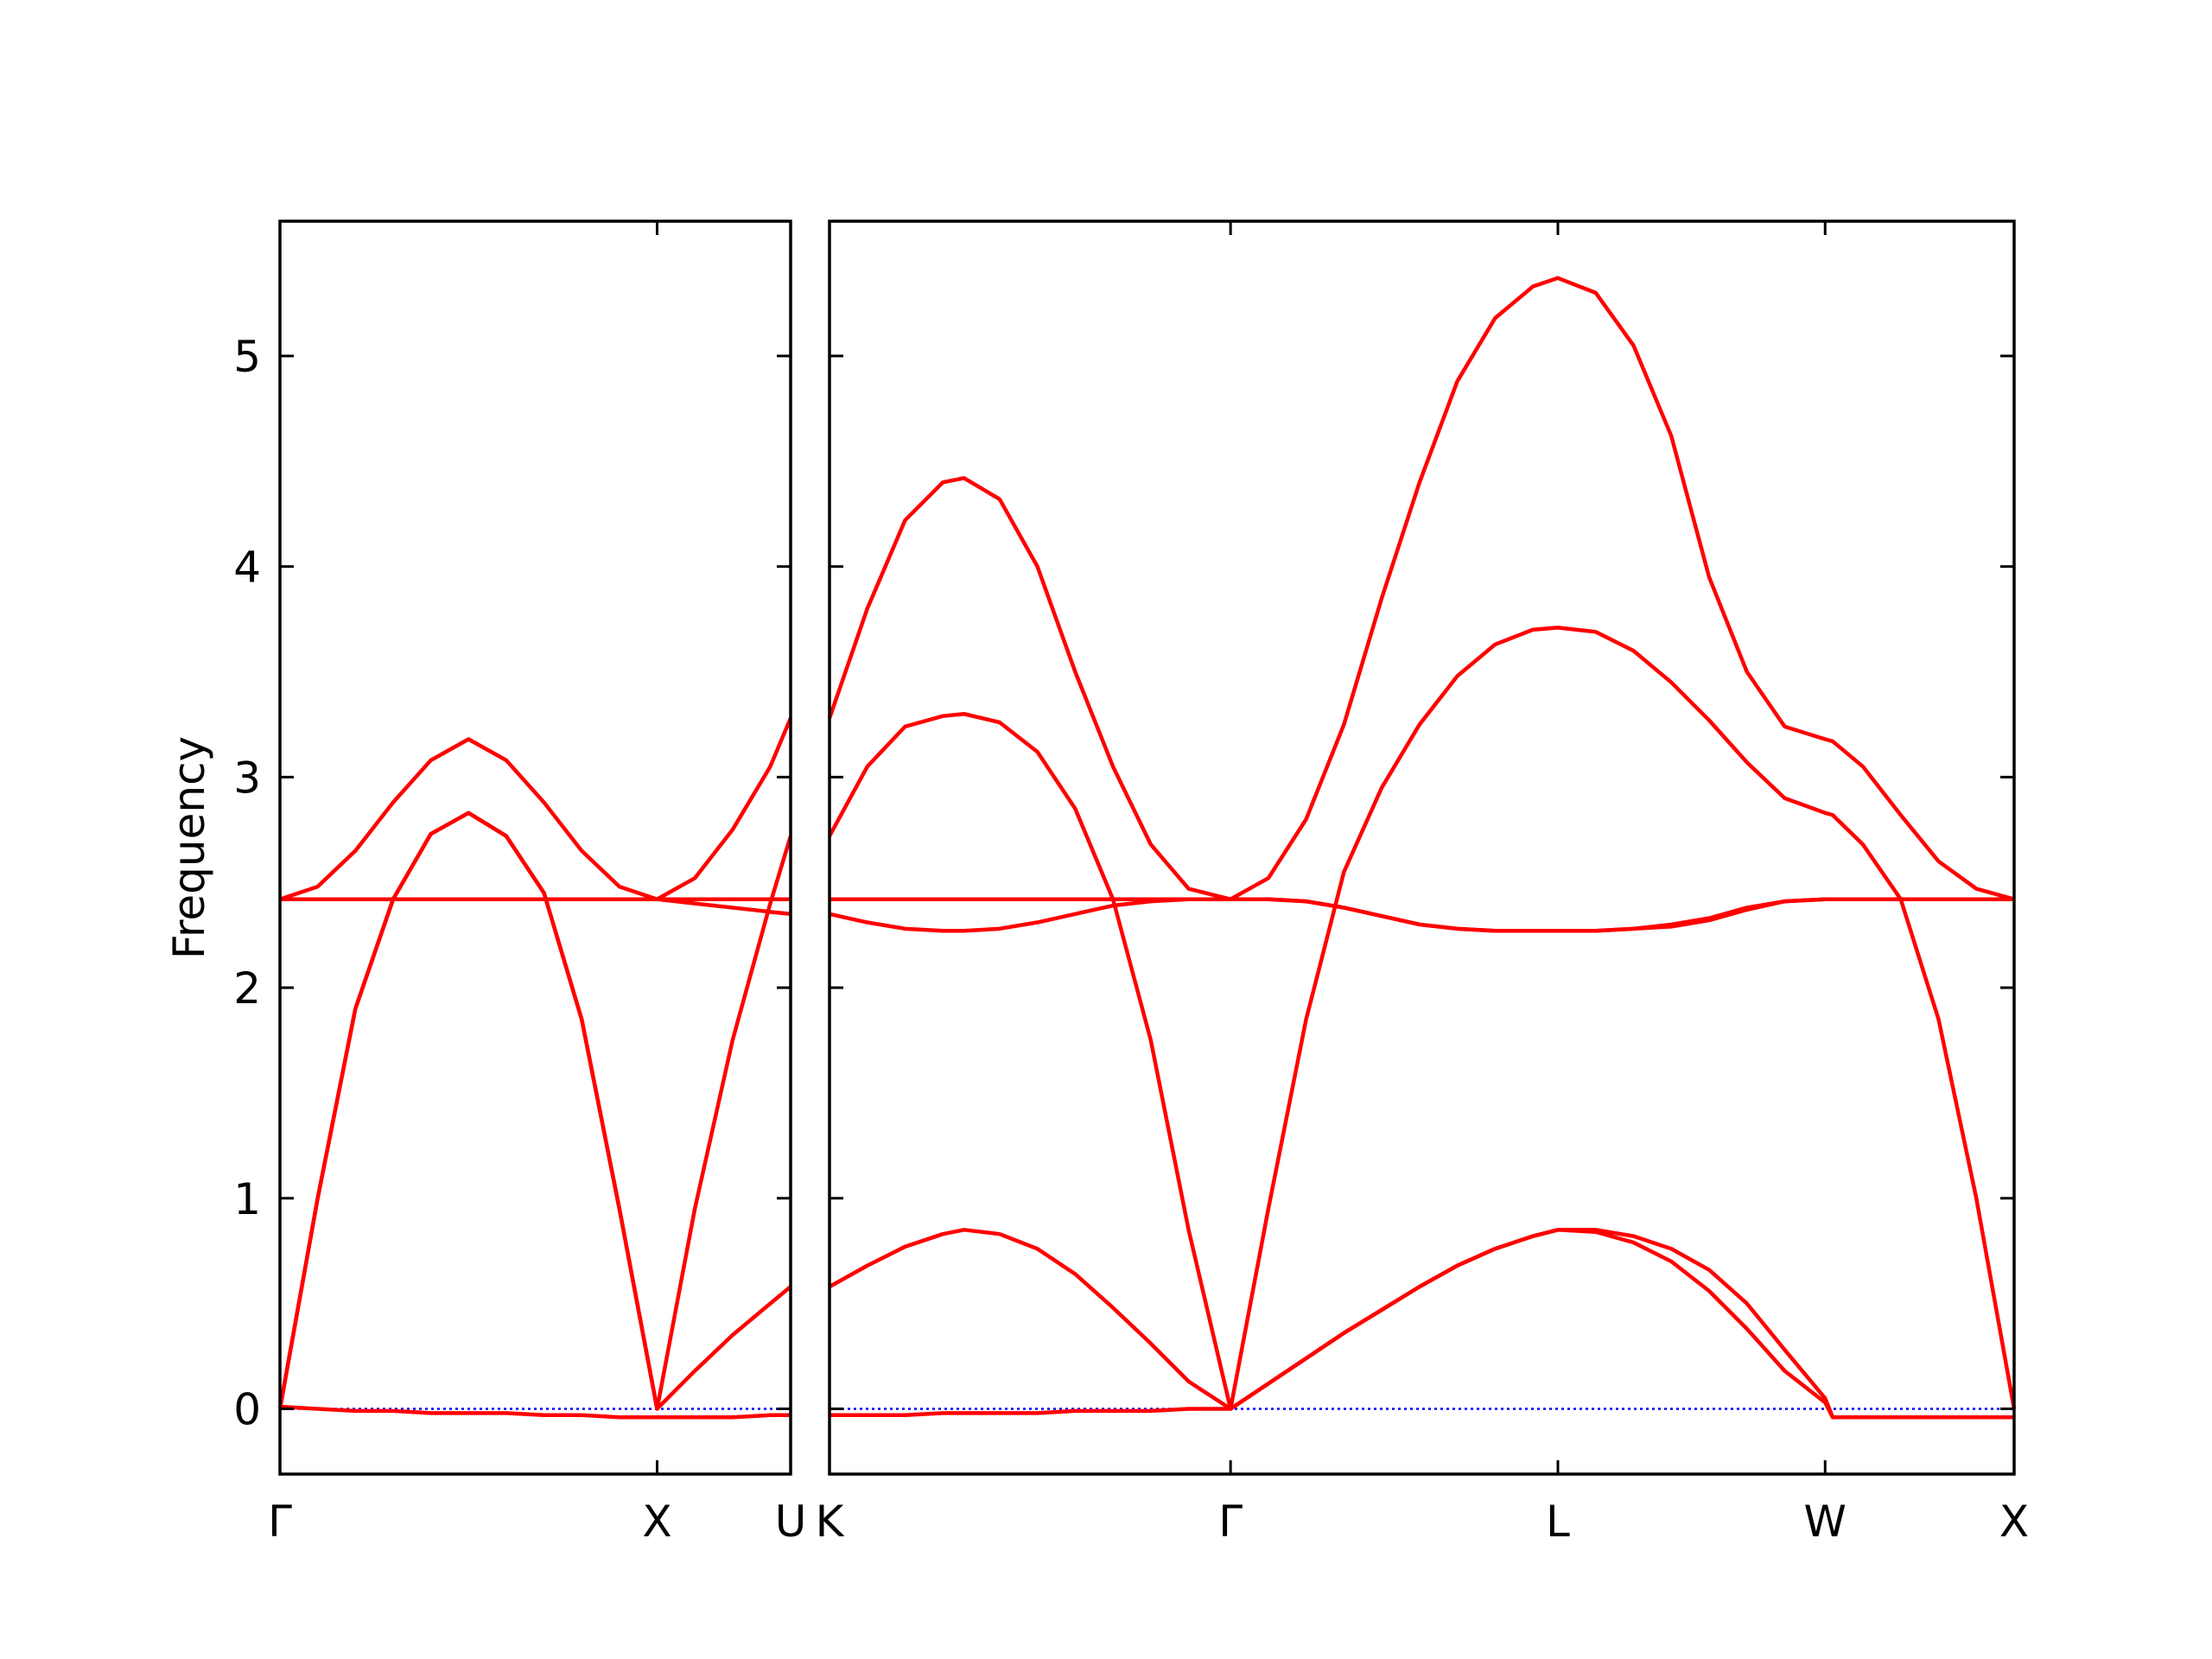 The width and height of the screenshot is (2212, 1659). What do you see at coordinates (189, 847) in the screenshot?
I see `y-axis-label: Frequency` at bounding box center [189, 847].